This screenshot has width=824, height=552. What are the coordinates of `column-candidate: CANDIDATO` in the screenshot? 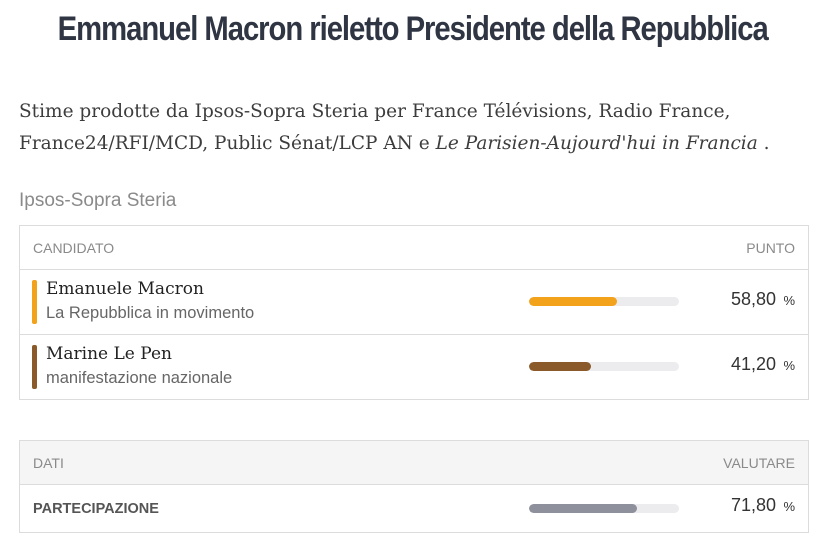 It's located at (74, 248).